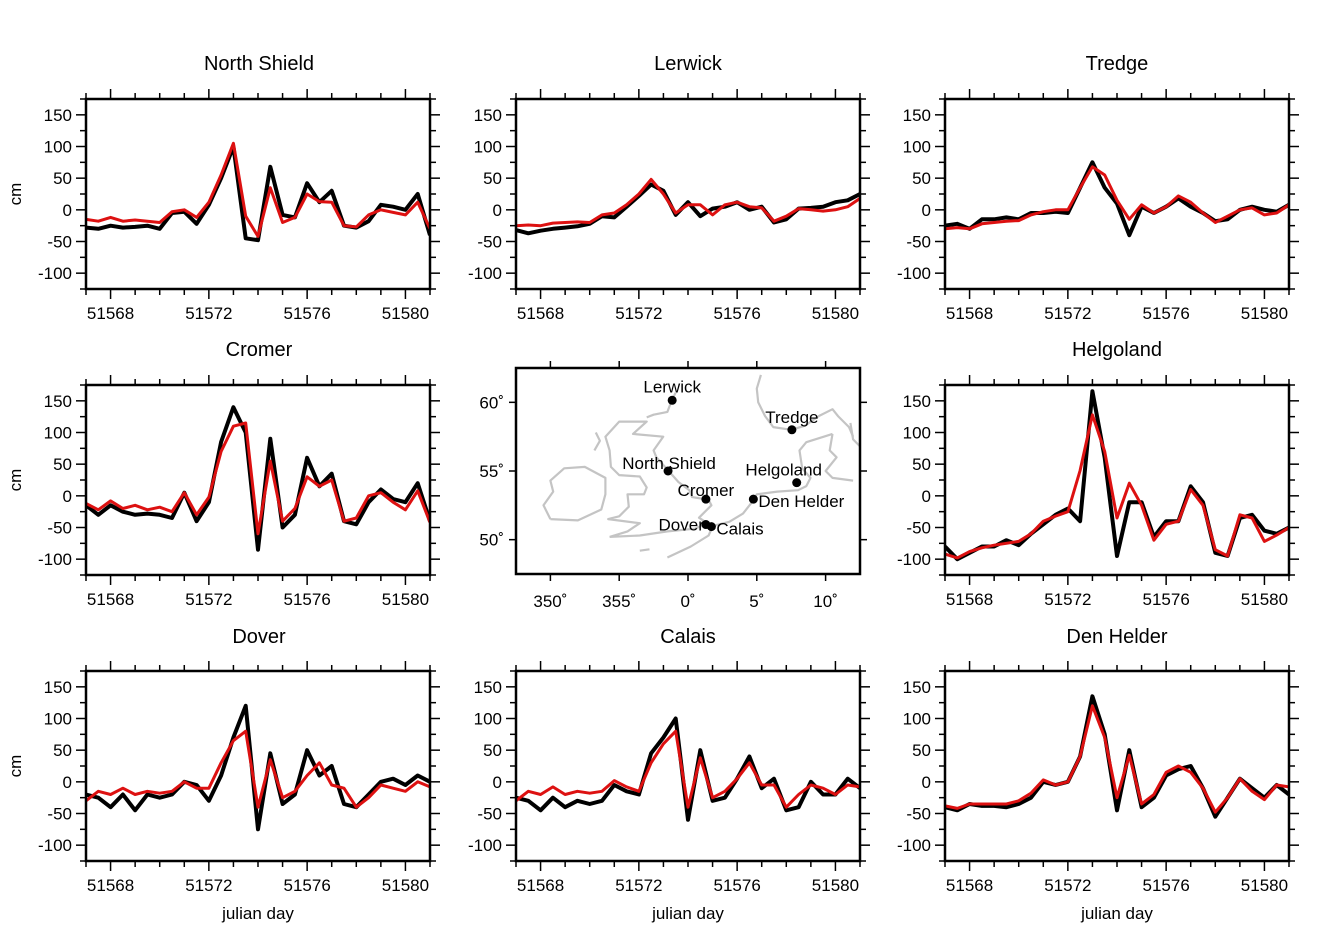  I want to click on station-marker-lerwick, so click(672, 400).